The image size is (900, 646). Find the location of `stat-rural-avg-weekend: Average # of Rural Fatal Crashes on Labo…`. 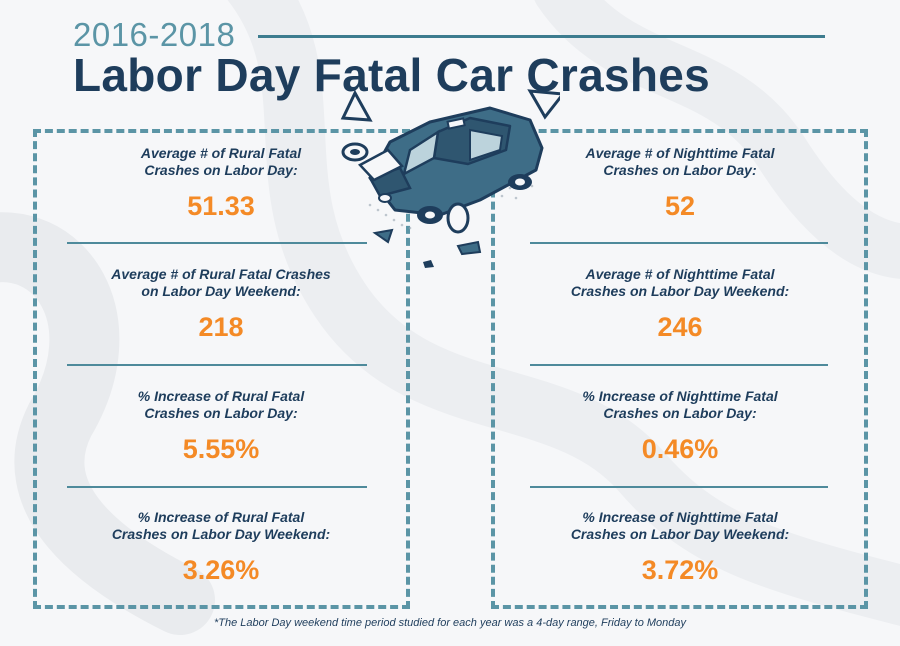

stat-rural-avg-weekend: Average # of Rural Fatal Crashes on Labo… is located at coordinates (221, 303).